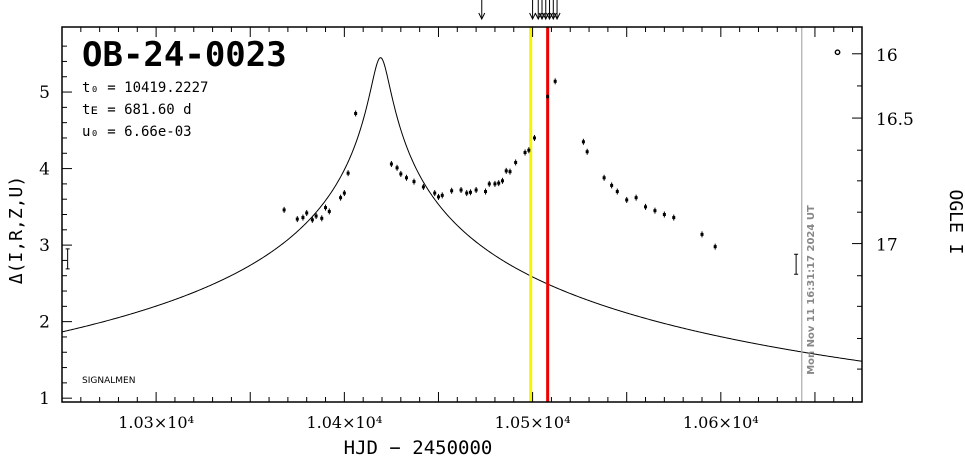 Image resolution: width=965 pixels, height=459 pixels. Describe the element at coordinates (887, 56) in the screenshot. I see `right-tick-label-0: 16` at that location.